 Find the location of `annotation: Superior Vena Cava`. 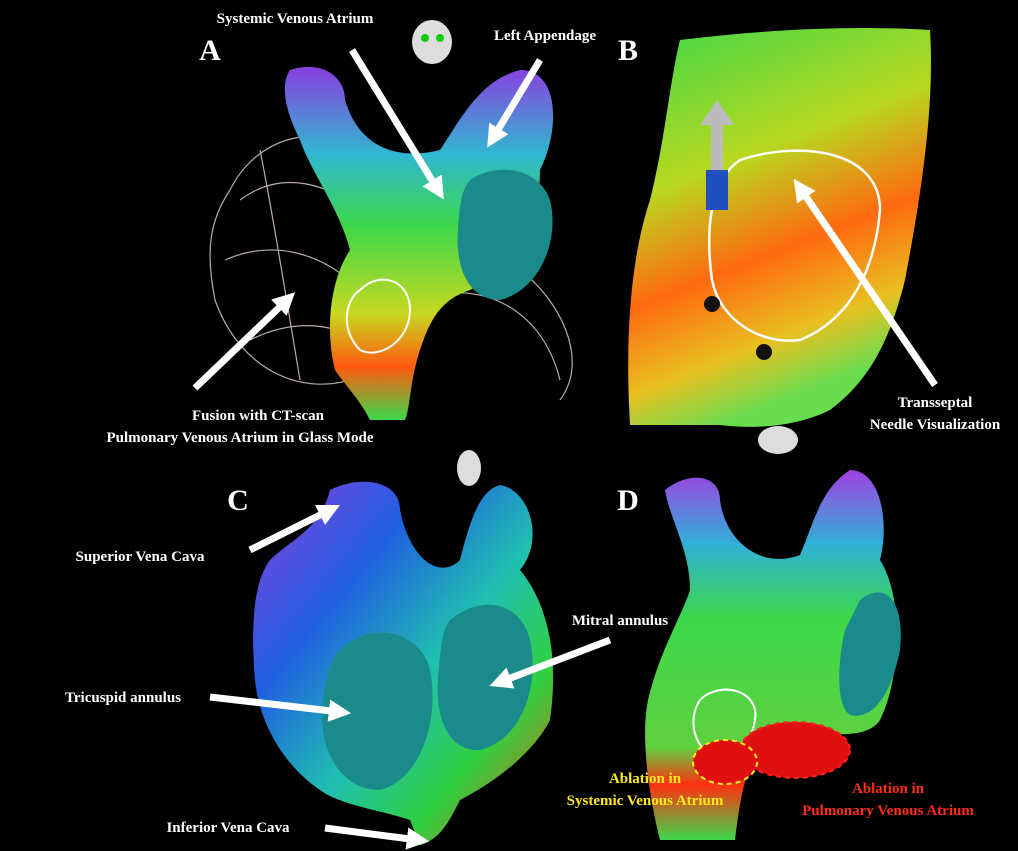

annotation: Superior Vena Cava is located at coordinates (140, 557).